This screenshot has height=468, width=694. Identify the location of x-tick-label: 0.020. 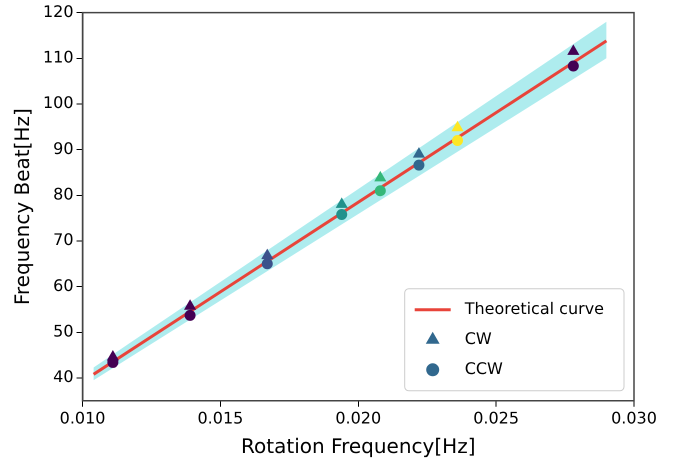
(358, 418).